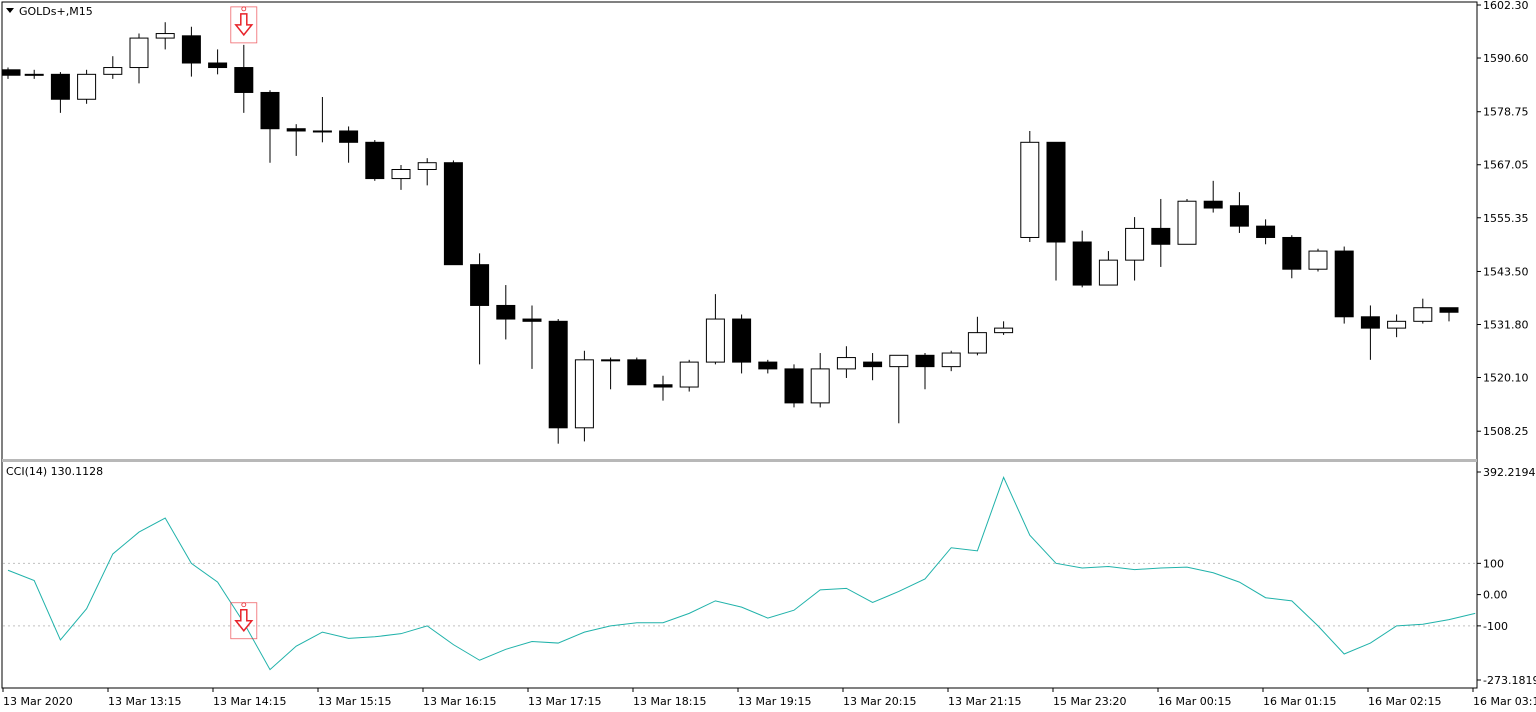  Describe the element at coordinates (1493, 563) in the screenshot. I see `cci-tick-label: 100` at that location.